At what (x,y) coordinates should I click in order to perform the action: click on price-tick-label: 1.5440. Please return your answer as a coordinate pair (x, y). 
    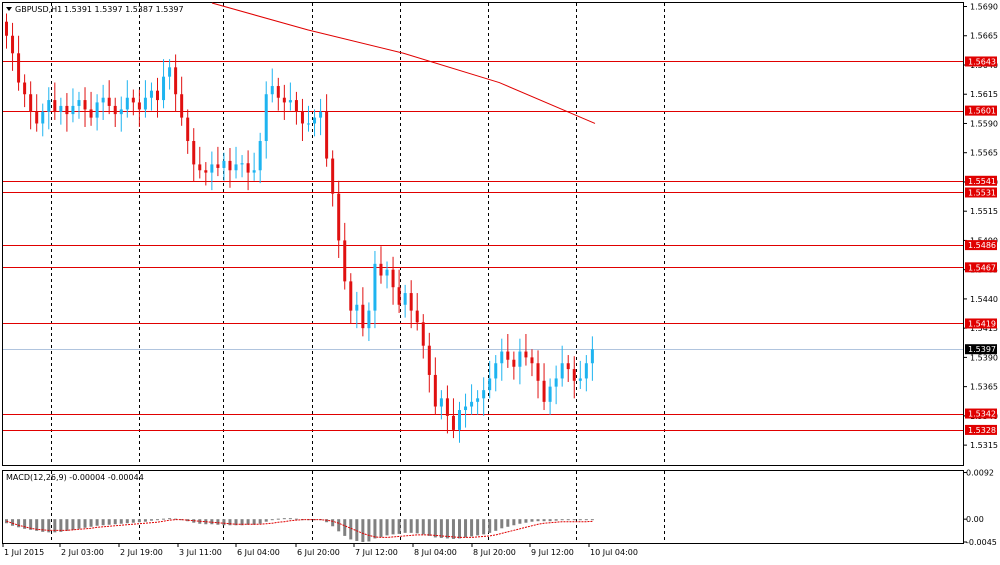
    Looking at the image, I should click on (984, 299).